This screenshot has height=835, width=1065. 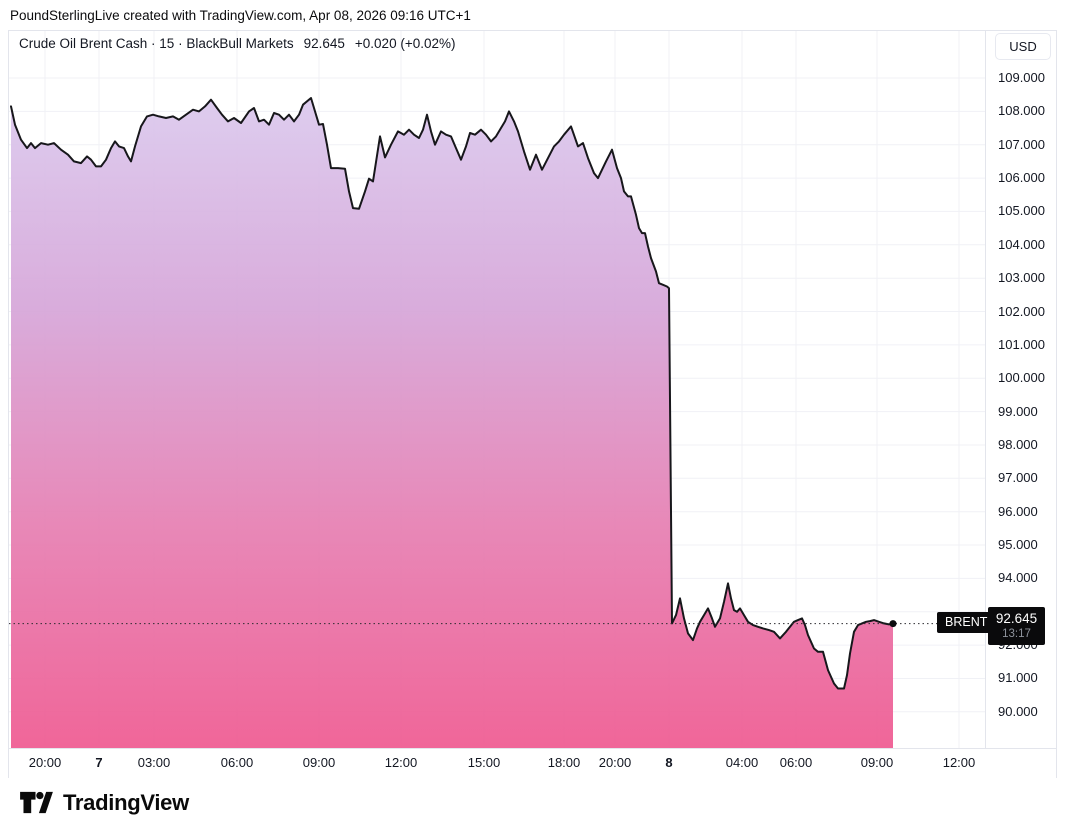 What do you see at coordinates (669, 762) in the screenshot?
I see `time-tick-label-day: 8` at bounding box center [669, 762].